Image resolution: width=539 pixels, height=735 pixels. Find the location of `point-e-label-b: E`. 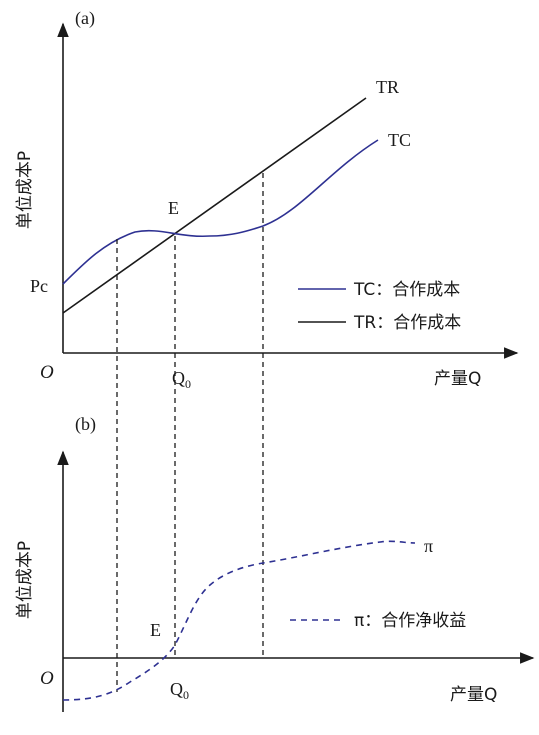

point-e-label-b: E is located at coordinates (155, 630).